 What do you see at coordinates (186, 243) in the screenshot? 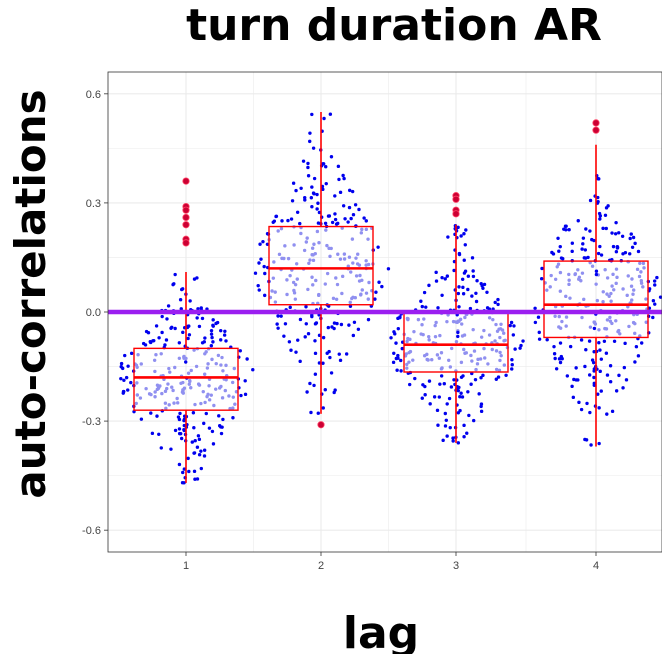
I see `outlier-point` at bounding box center [186, 243].